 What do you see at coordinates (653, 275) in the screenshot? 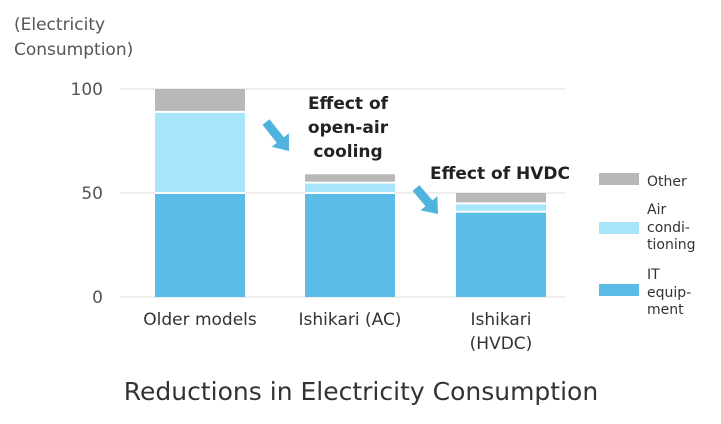
I see `legend-label: IT` at bounding box center [653, 275].